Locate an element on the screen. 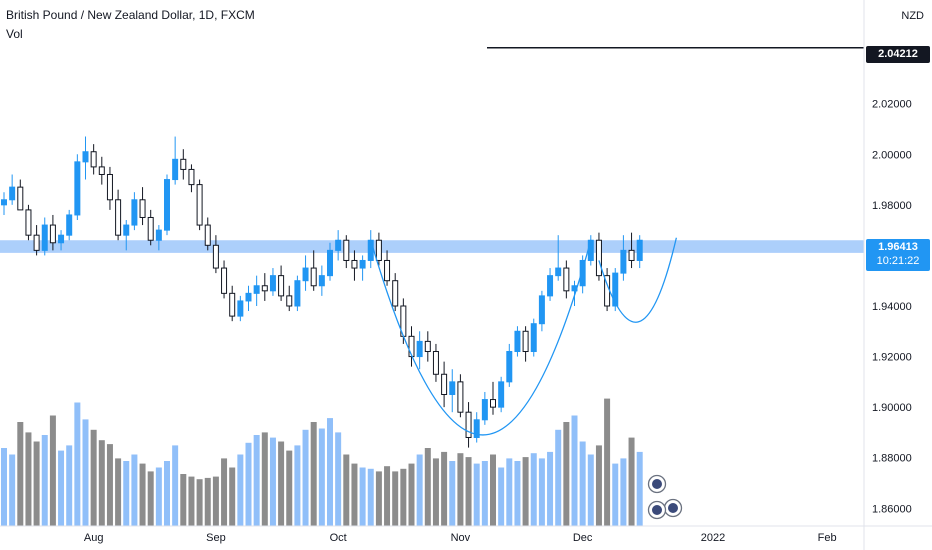 The height and width of the screenshot is (550, 932). resistance-zone is located at coordinates (432, 246).